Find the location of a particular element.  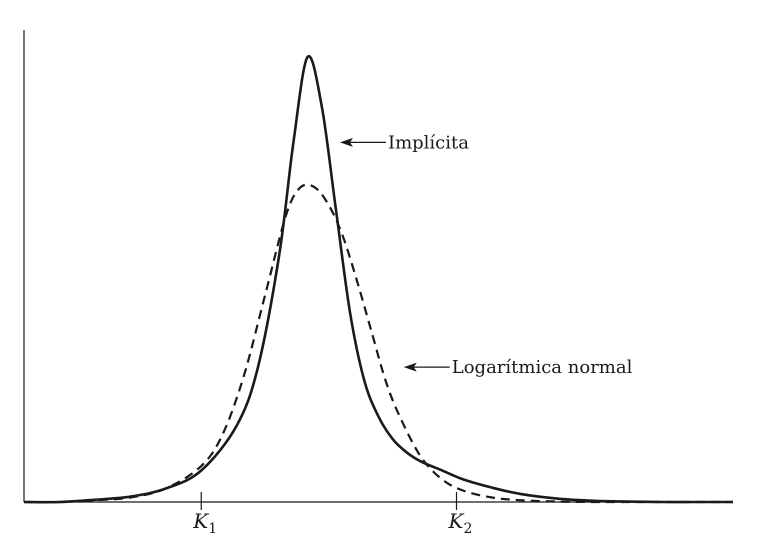

annotation-arrow-head-lognormal is located at coordinates (410, 367).